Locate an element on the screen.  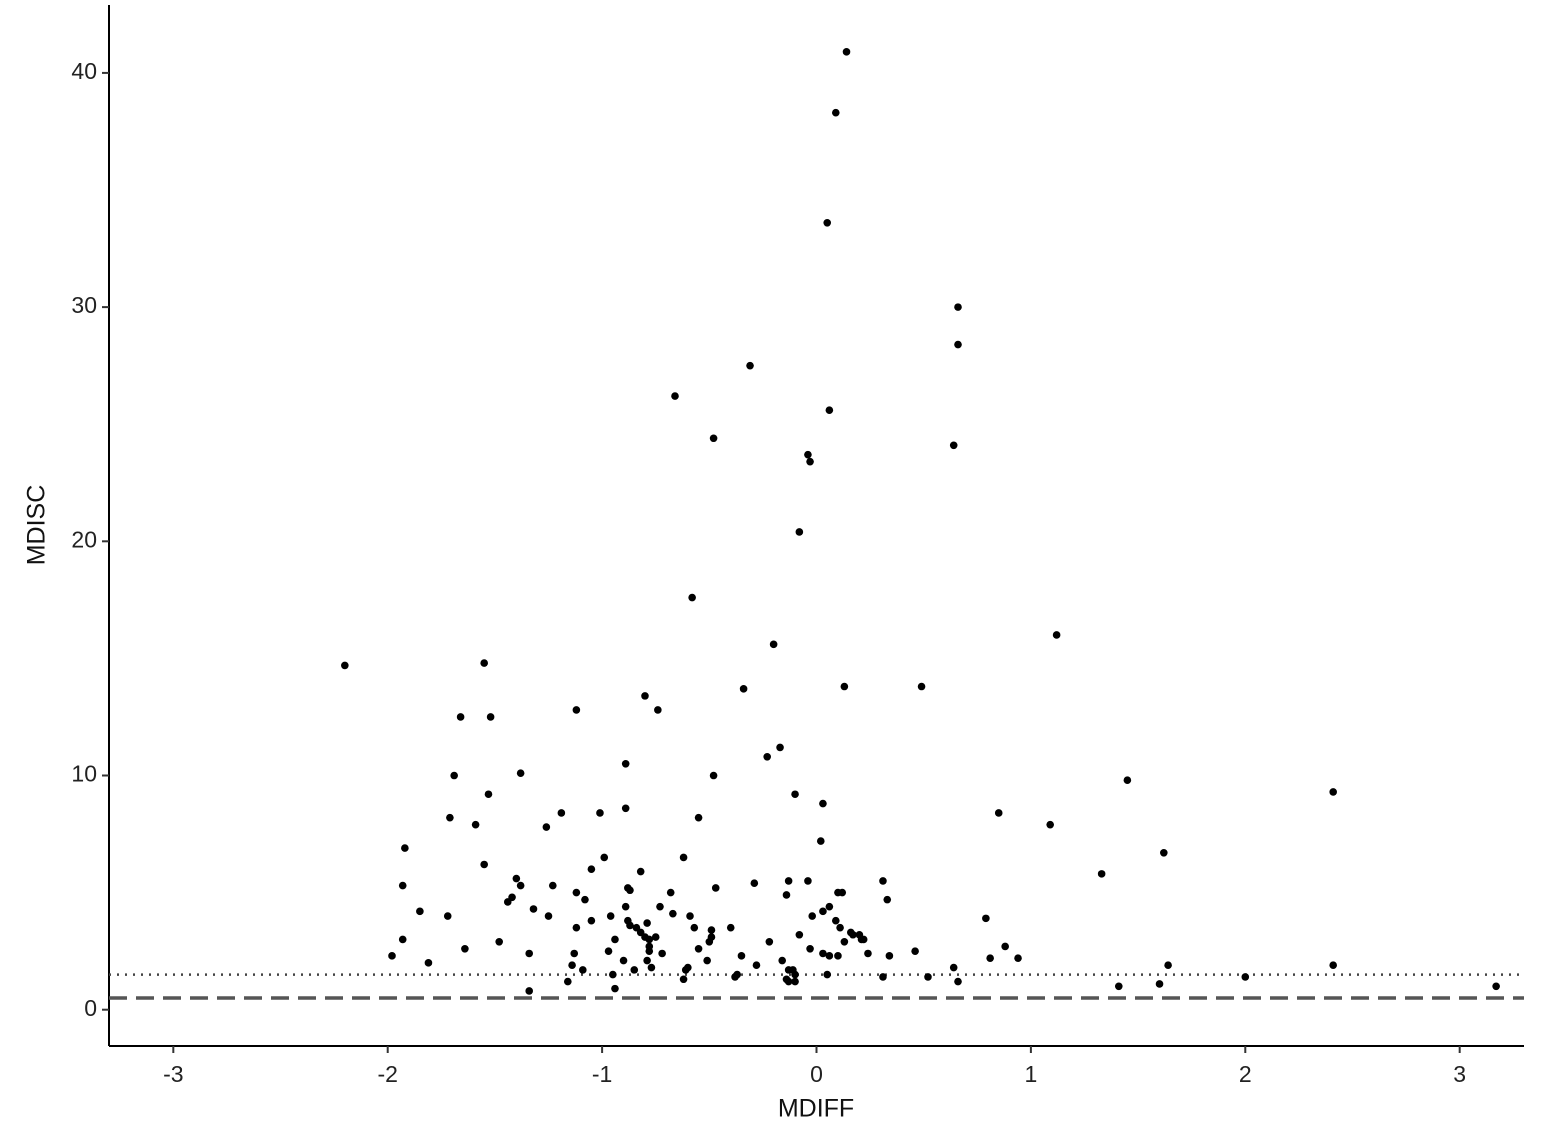
x-tick-label: 1 is located at coordinates (1030, 1074).